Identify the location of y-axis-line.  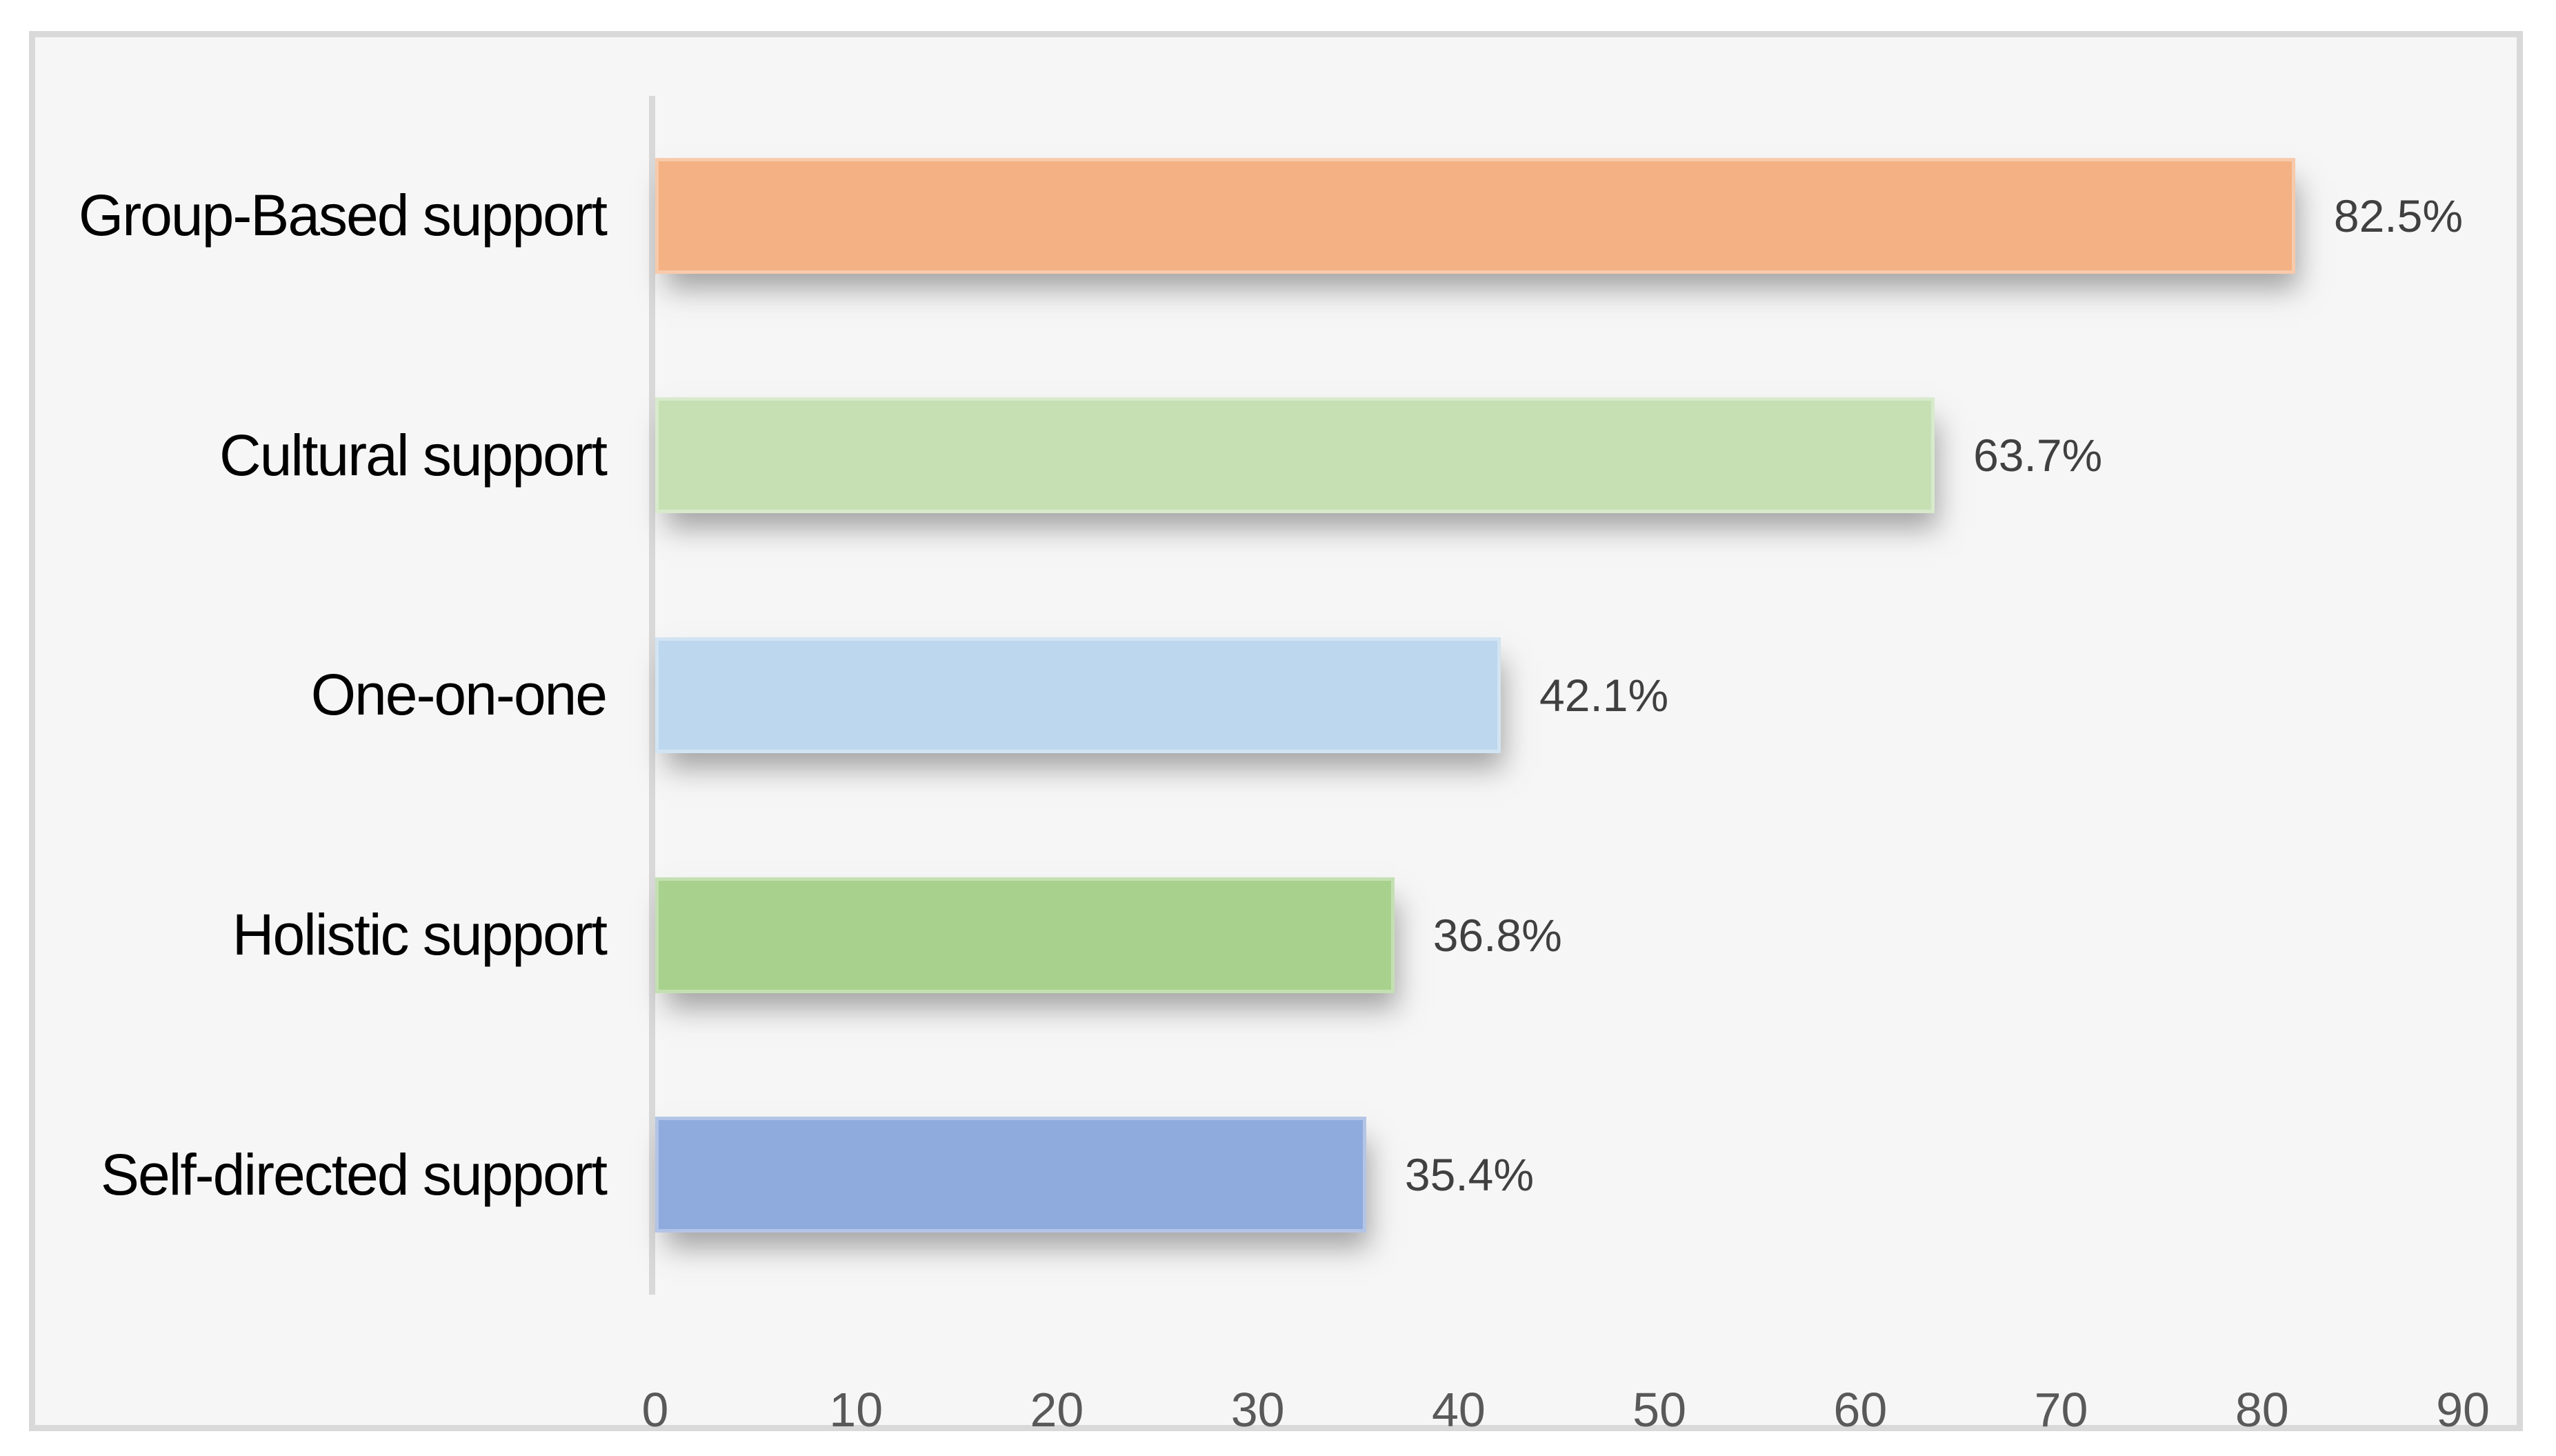
(652, 695).